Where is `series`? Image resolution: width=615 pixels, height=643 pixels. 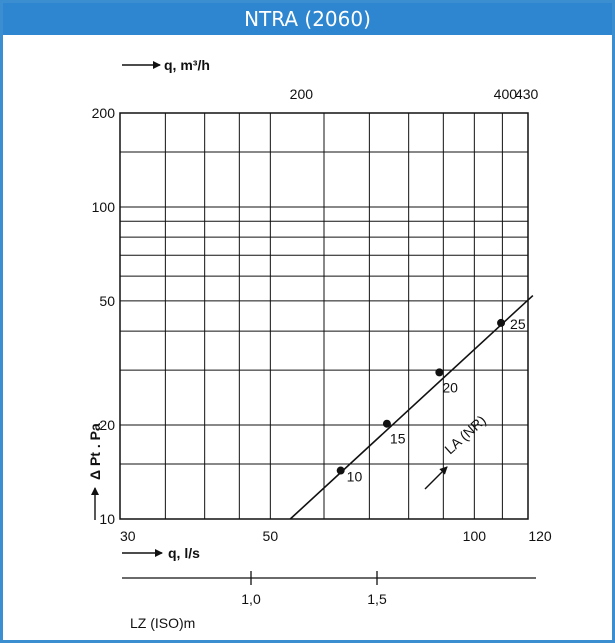 series is located at coordinates (411, 407).